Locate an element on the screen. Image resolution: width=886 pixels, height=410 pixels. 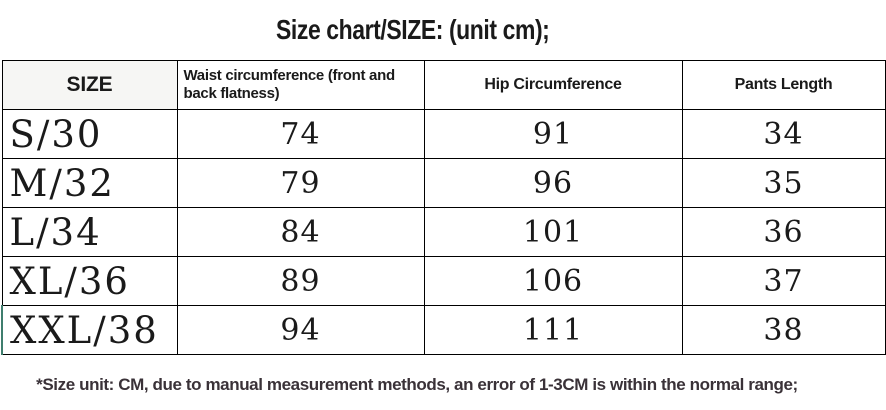
pants-value-cell: 38 is located at coordinates (783, 330).